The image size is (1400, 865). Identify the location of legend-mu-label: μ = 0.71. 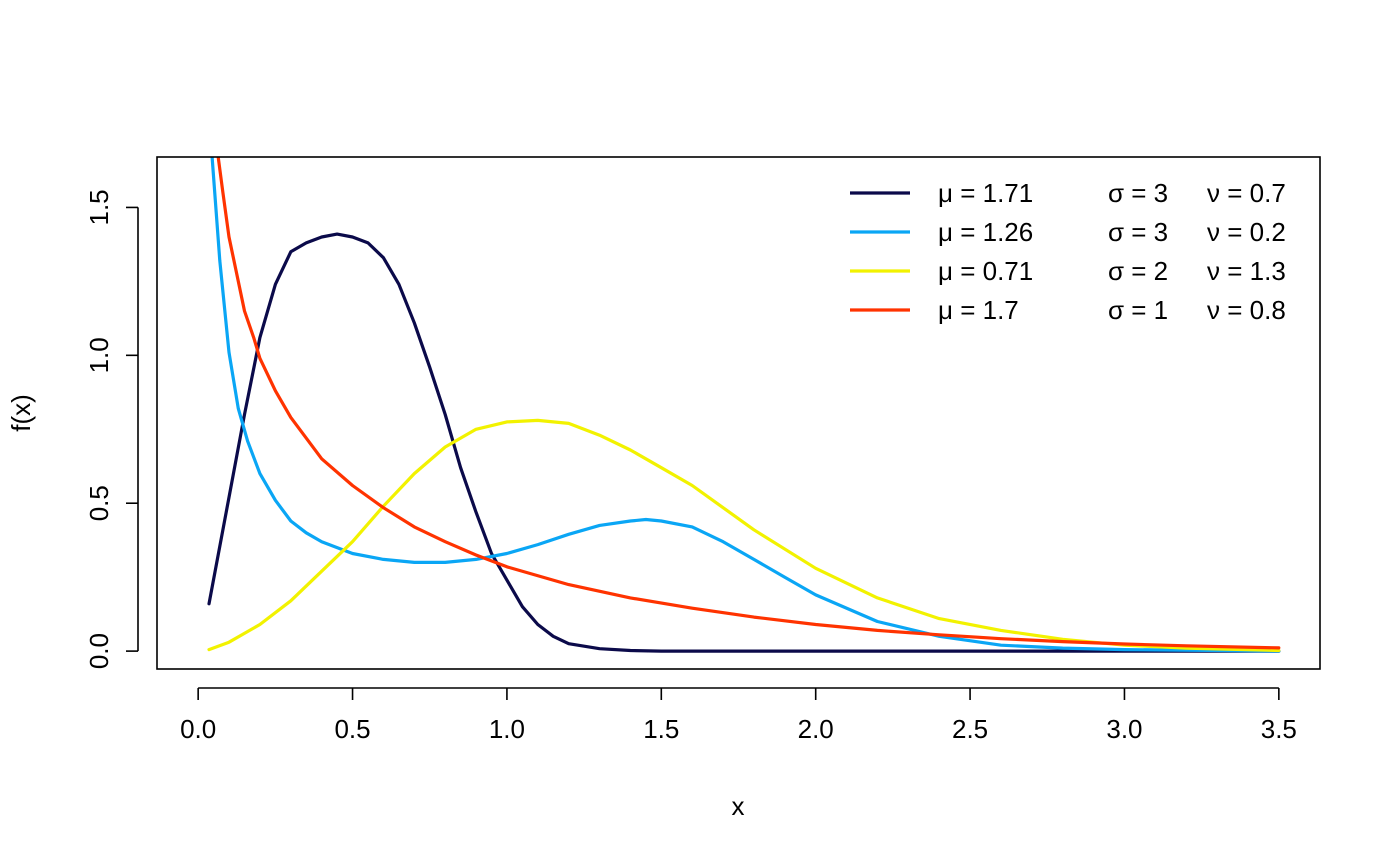
(985, 271).